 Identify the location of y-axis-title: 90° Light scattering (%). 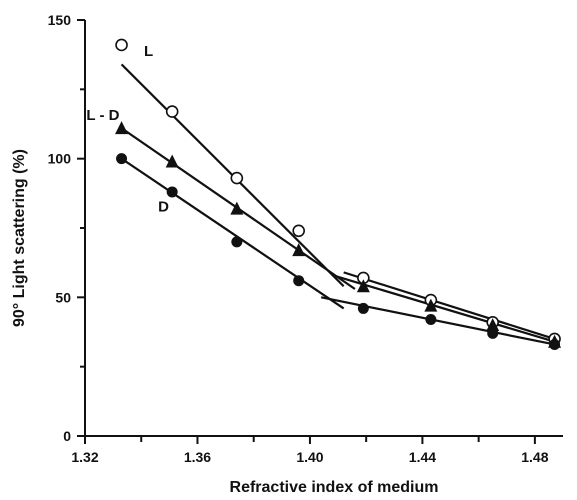
(19, 238).